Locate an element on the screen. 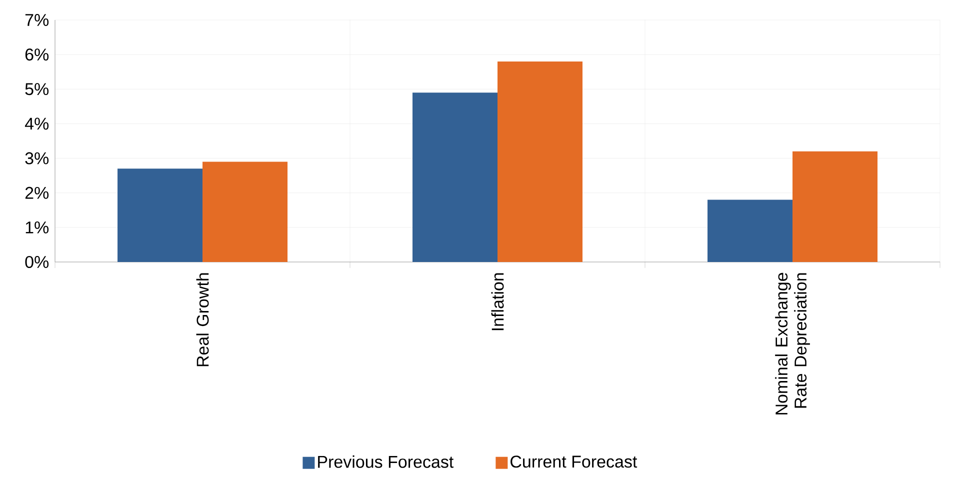 This screenshot has width=966, height=497. x-tick-label: Real Growth is located at coordinates (202, 319).